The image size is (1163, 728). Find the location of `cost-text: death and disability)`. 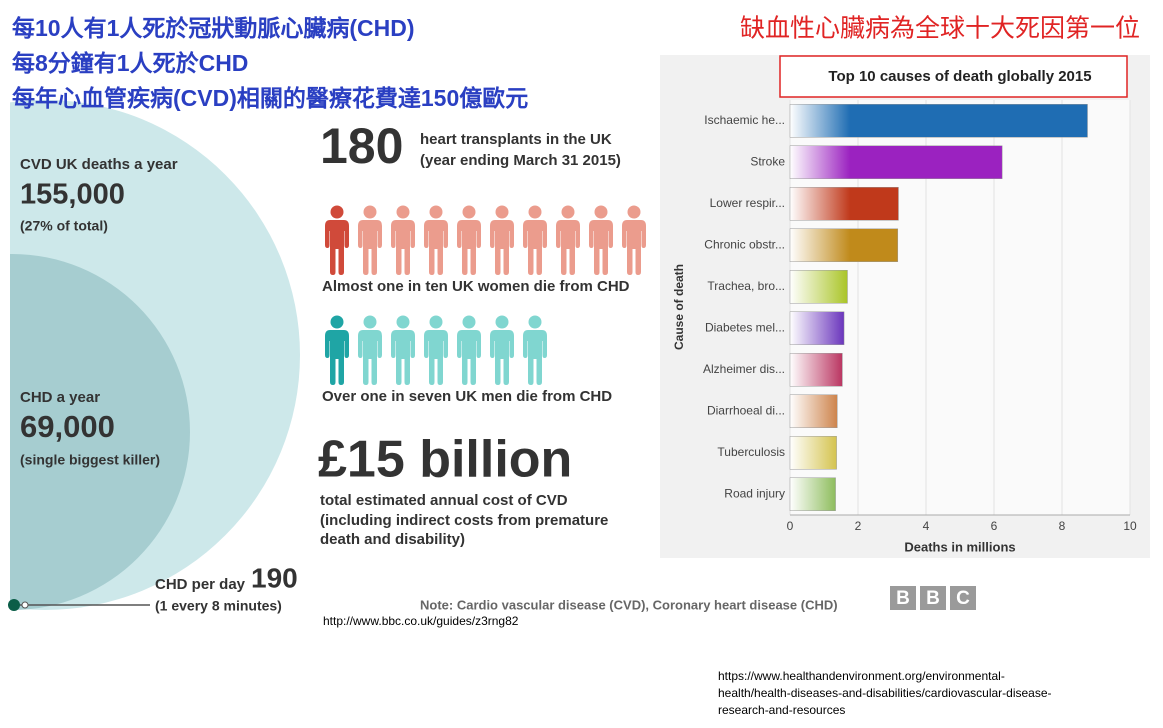

cost-text: death and disability) is located at coordinates (392, 539).